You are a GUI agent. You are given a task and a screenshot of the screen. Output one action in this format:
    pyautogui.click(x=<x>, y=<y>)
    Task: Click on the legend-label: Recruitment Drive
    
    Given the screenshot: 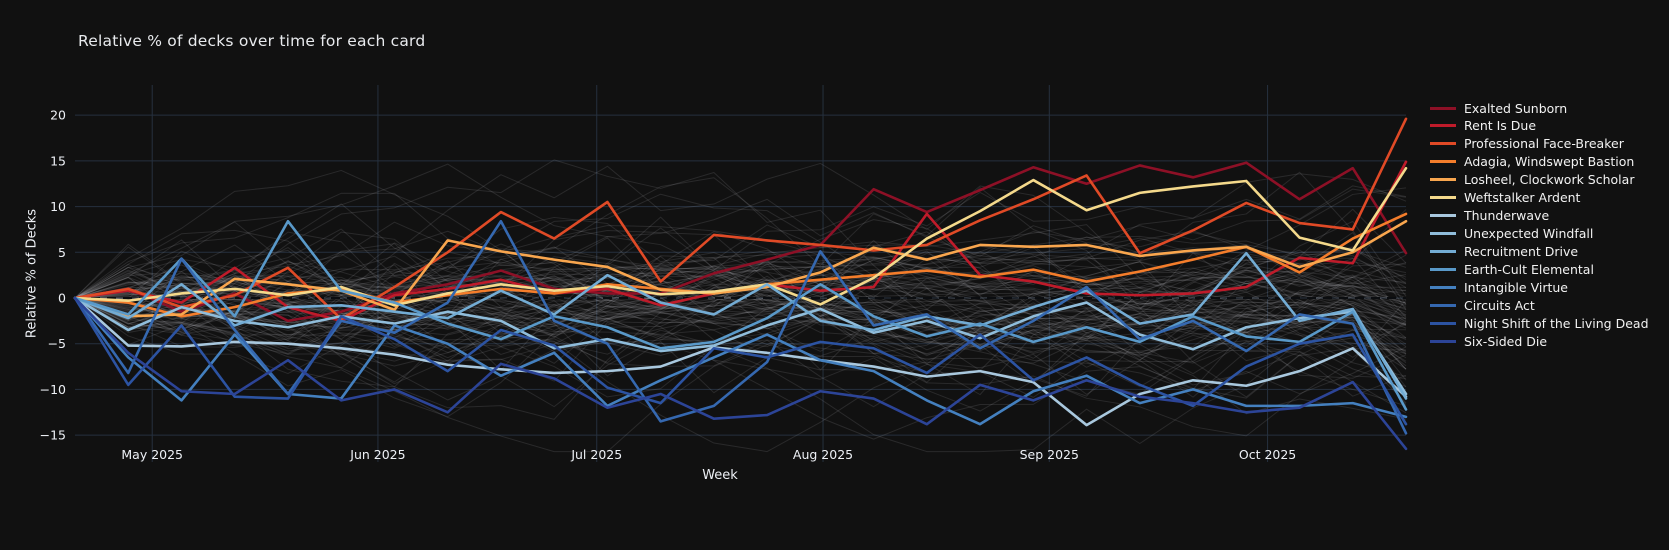 What is the action you would take?
    pyautogui.click(x=1521, y=252)
    